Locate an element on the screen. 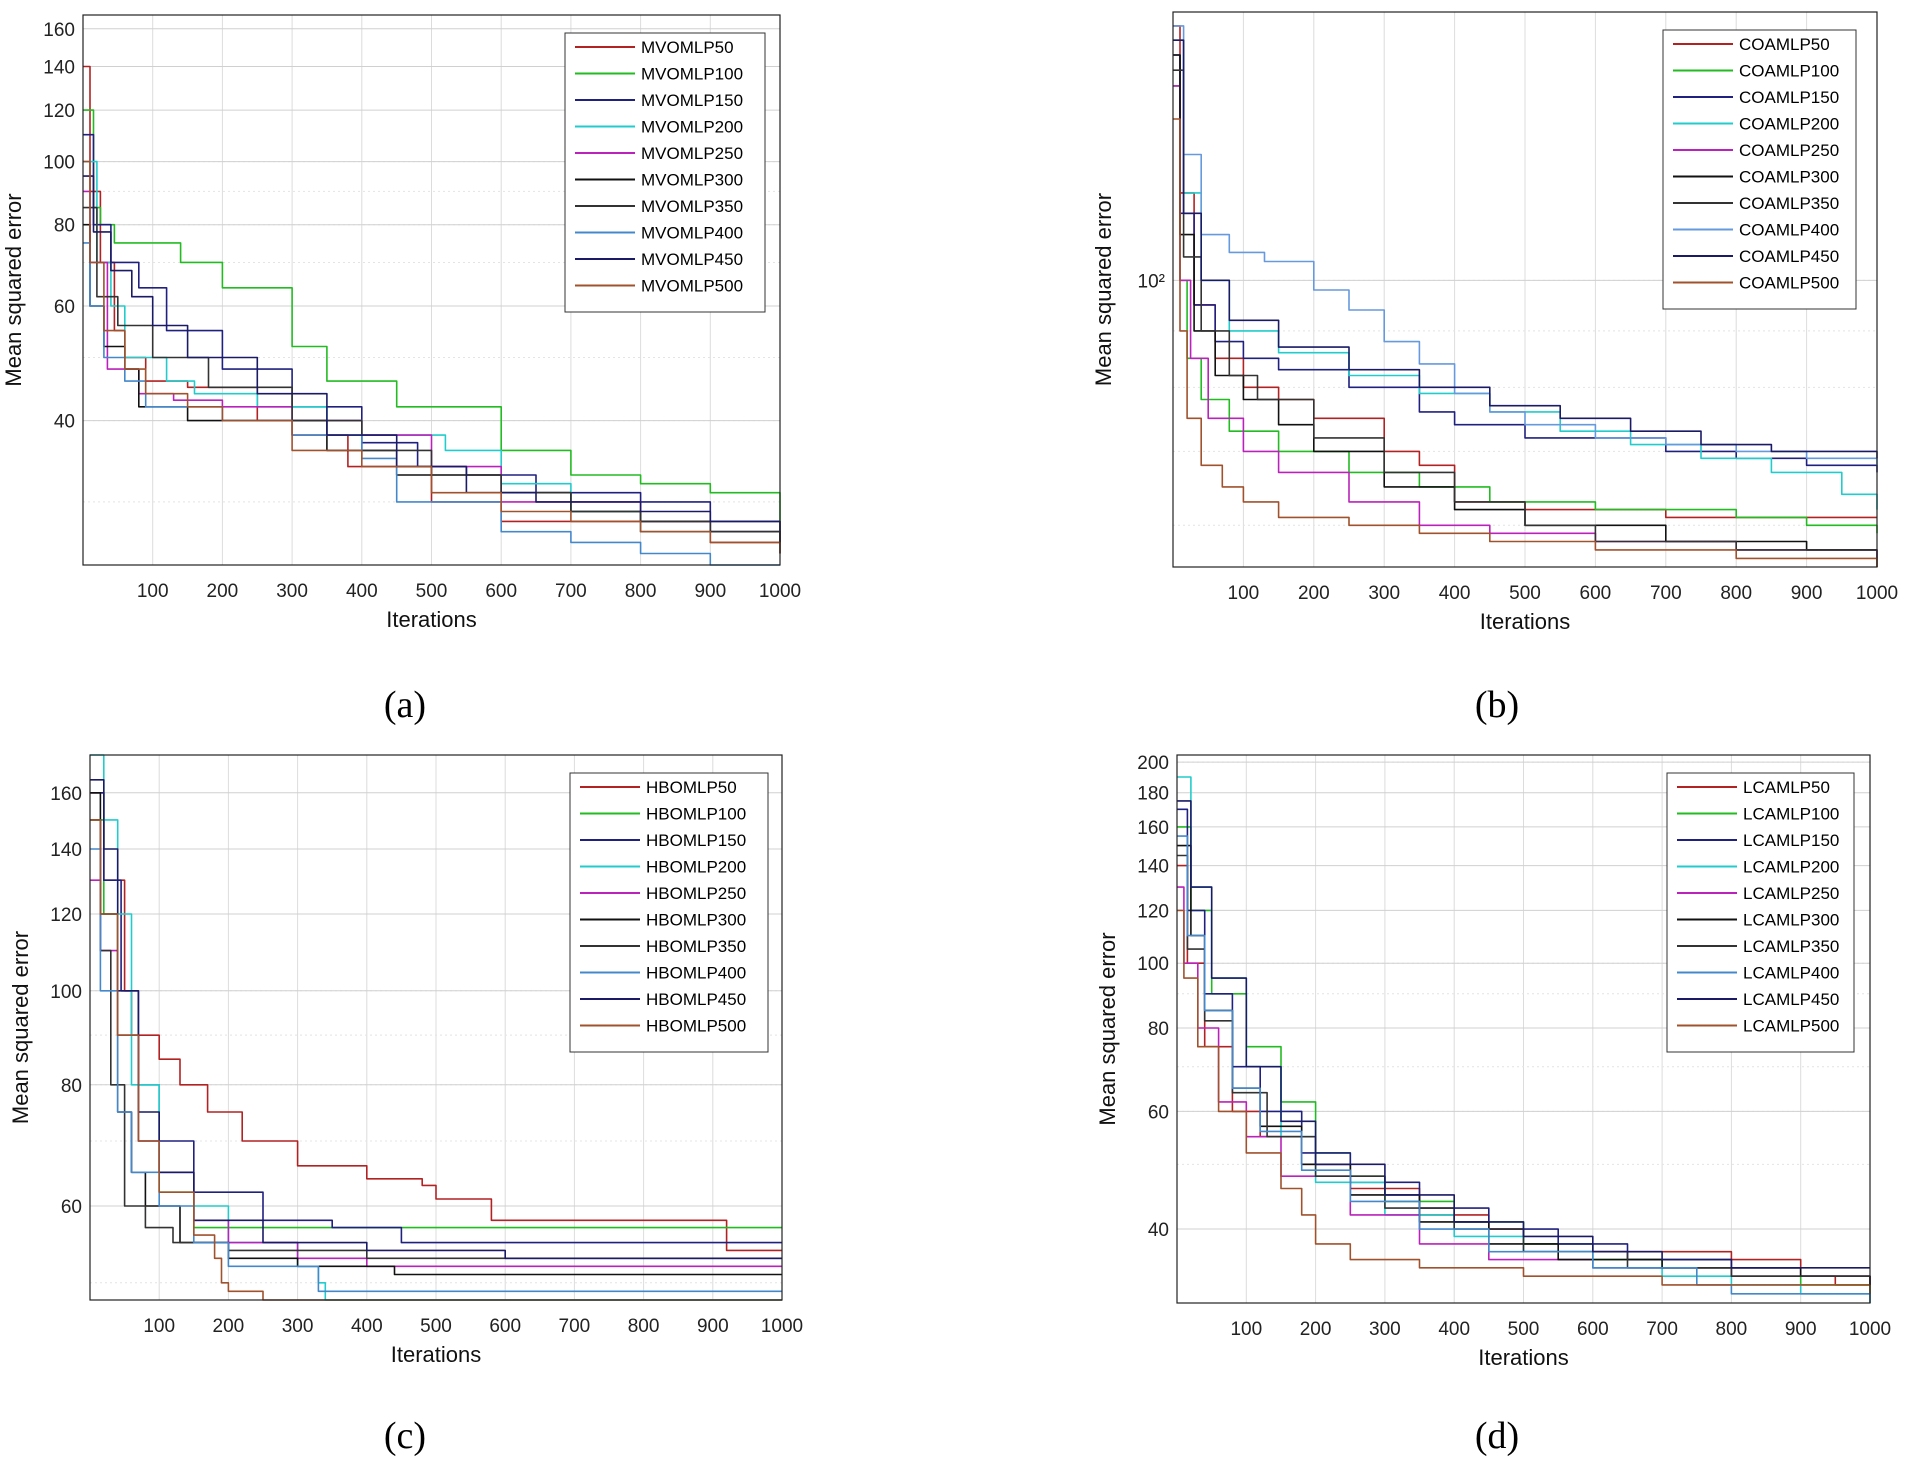  legend-entry: LCAMLP150 is located at coordinates (1791, 840).